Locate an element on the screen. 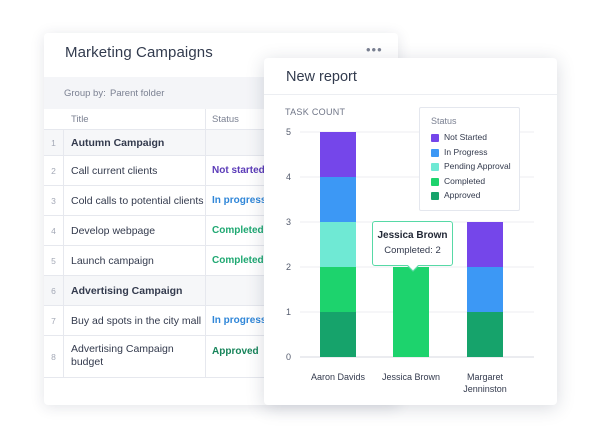 The image size is (600, 436). legend-label: Not Started is located at coordinates (465, 137).